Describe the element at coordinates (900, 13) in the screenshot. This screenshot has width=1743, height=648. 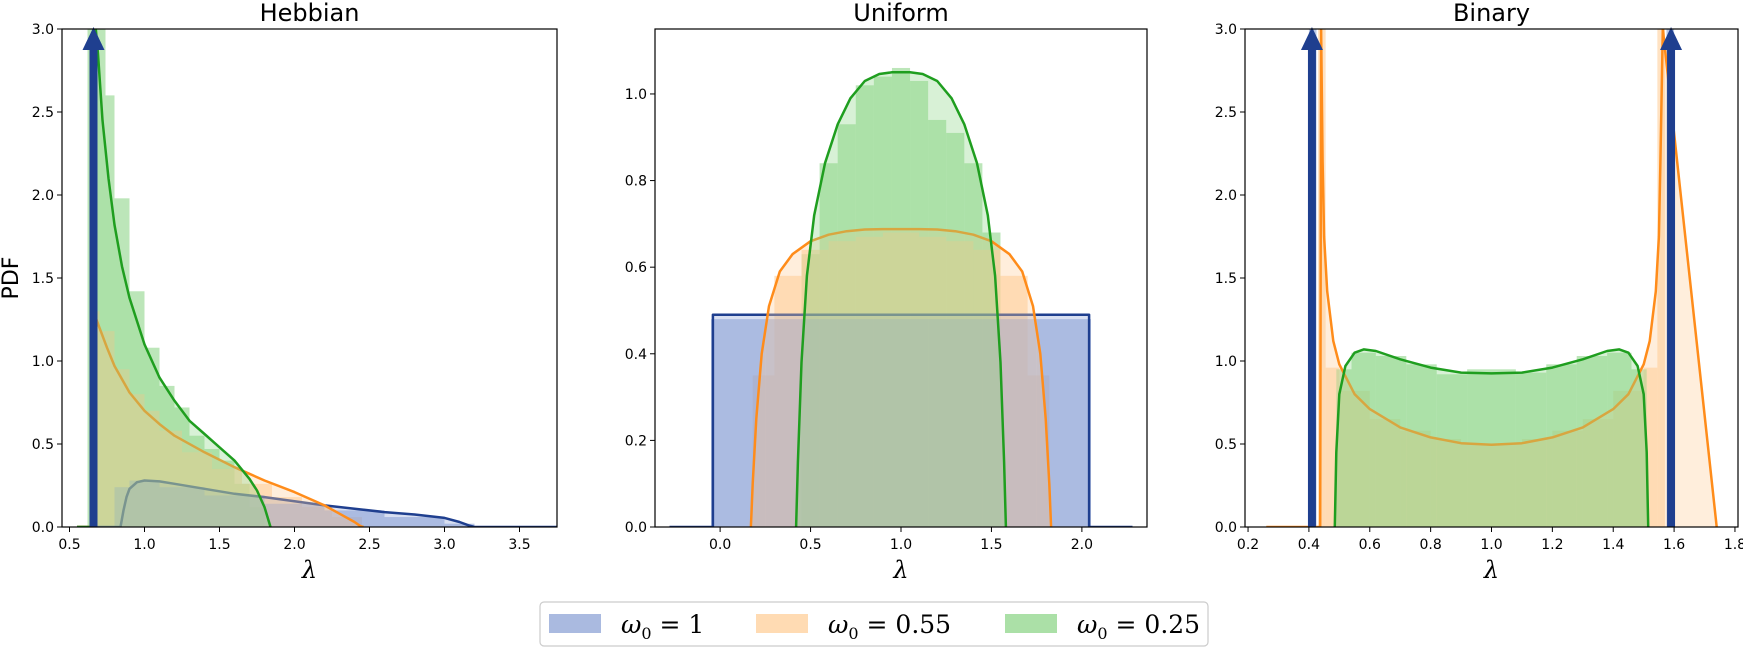
I see `chart-title: Uniform` at that location.